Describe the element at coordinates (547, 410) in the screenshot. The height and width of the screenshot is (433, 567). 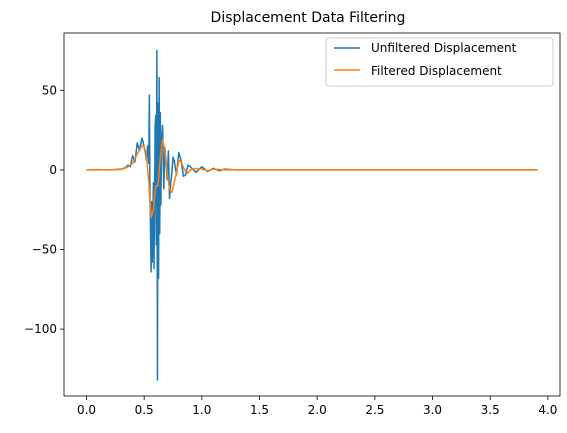
I see `x-tick-label: 4.0` at that location.